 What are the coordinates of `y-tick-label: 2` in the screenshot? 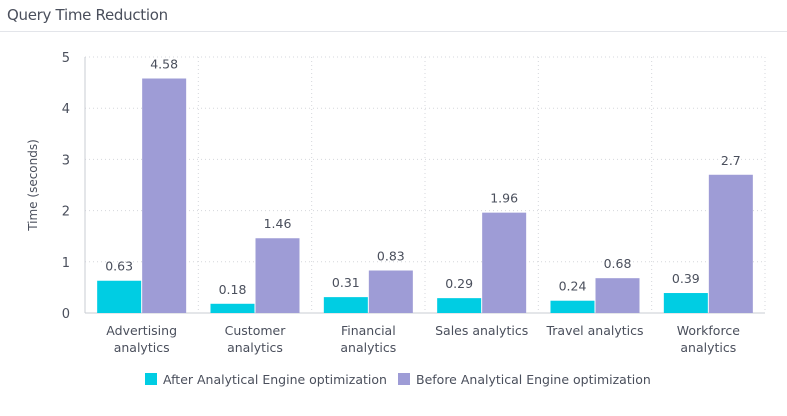 It's located at (66, 212).